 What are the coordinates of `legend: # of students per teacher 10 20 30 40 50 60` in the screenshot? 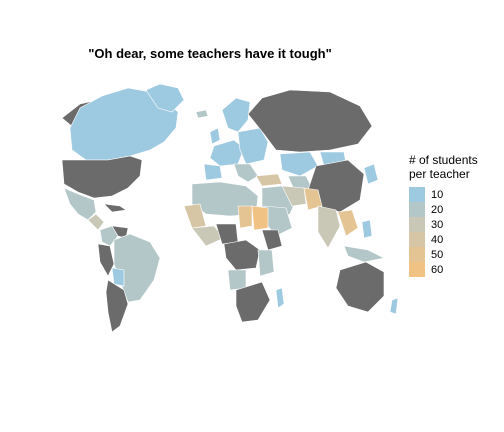 It's located at (443, 215).